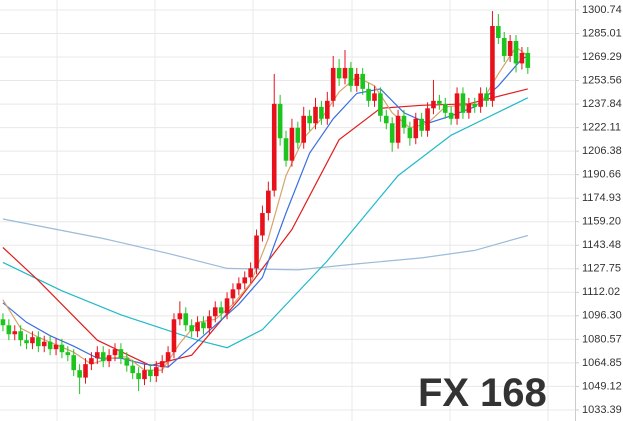 This screenshot has height=421, width=623. I want to click on y-tick-label: 1112.02, so click(601, 292).